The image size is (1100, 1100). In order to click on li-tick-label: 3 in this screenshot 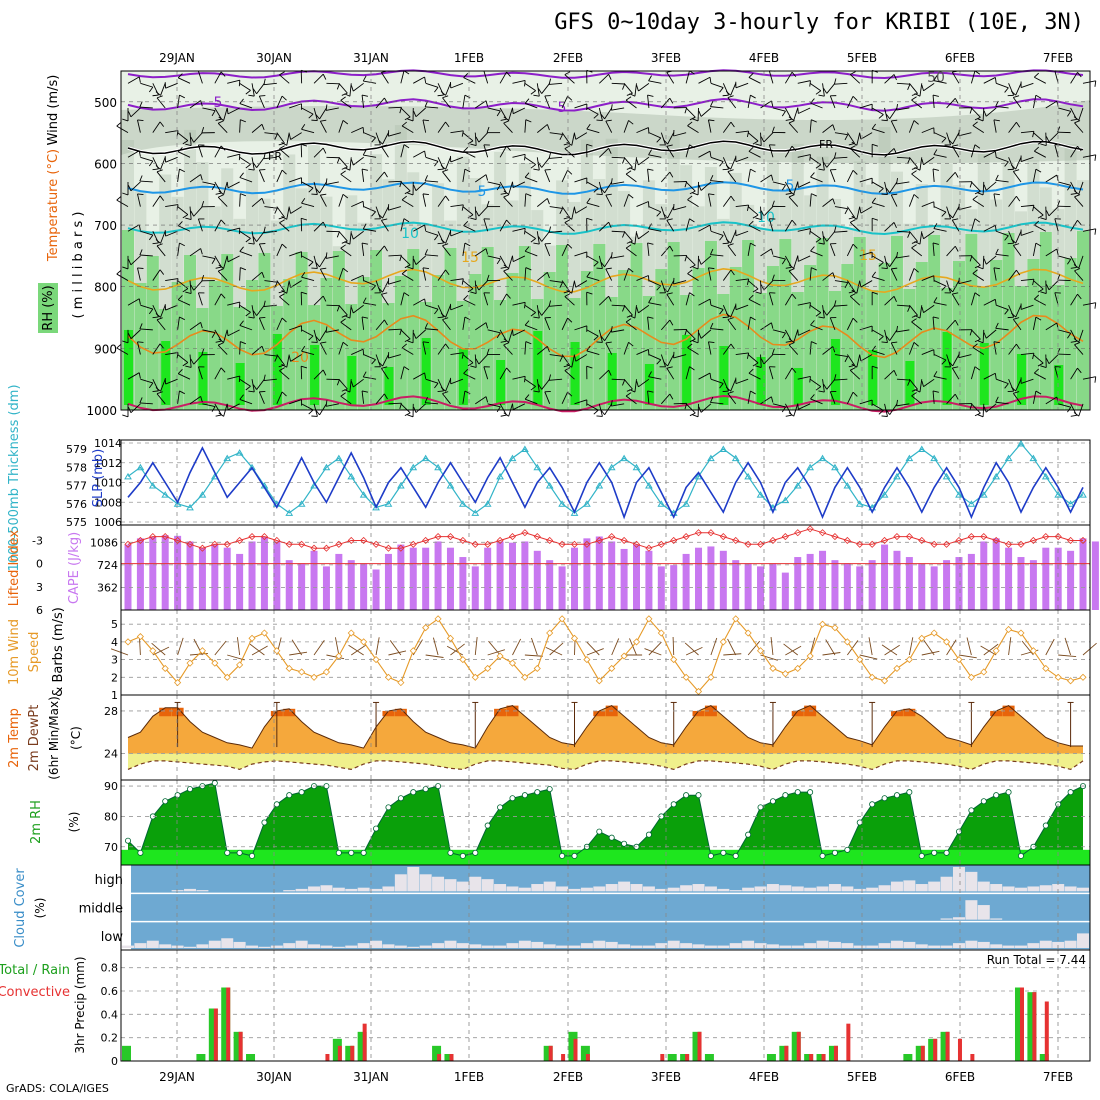, I will do `click(39, 587)`.